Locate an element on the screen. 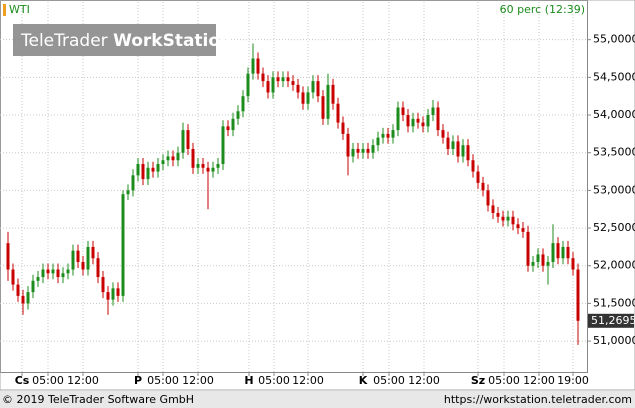 The width and height of the screenshot is (635, 408). footer-copyright: © 2019 TeleTrader Software GmbH is located at coordinates (98, 399).